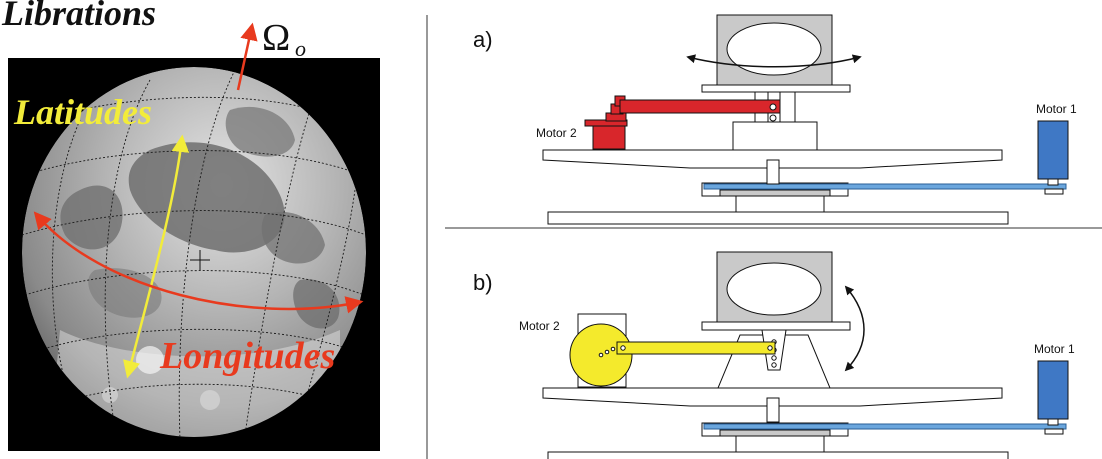  Describe the element at coordinates (198, 262) in the screenshot. I see `longitudes-arrow` at that location.